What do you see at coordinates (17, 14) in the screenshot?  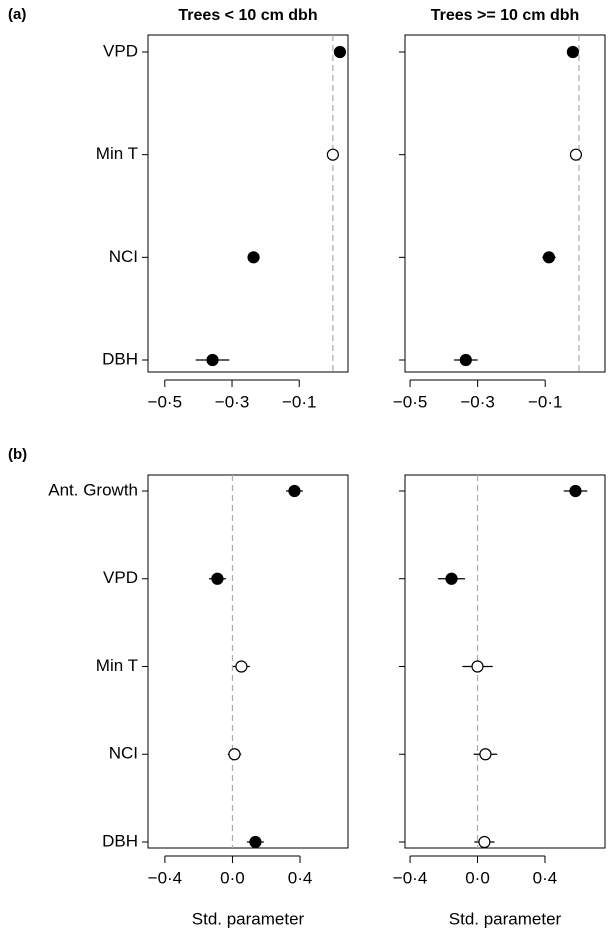 I see `panel-label: (a)` at bounding box center [17, 14].